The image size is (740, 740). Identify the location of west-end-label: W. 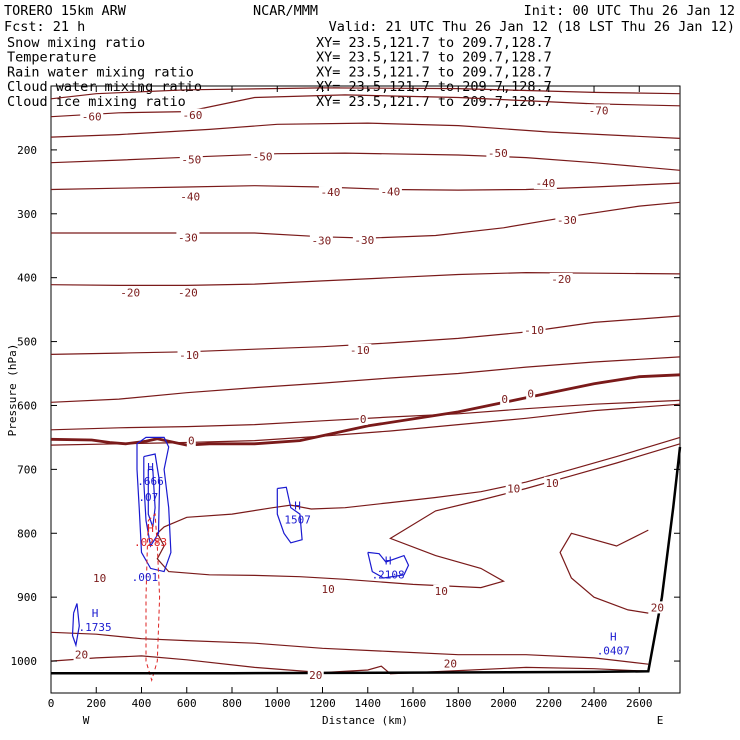
(86, 720).